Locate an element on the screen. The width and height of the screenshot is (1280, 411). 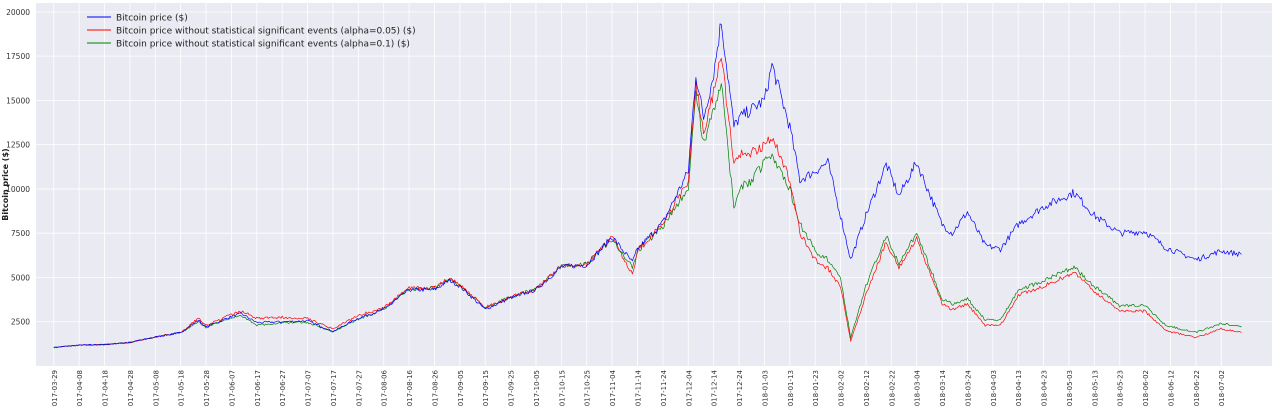
y-tick-label: 10000 is located at coordinates (18, 189).